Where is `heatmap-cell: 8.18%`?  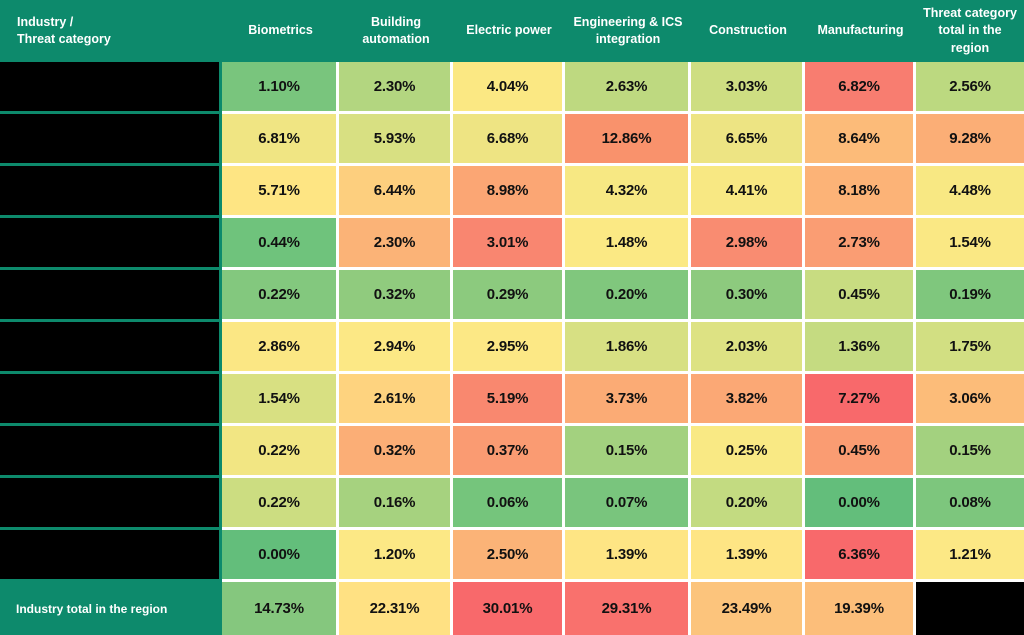
heatmap-cell: 8.18% is located at coordinates (859, 190).